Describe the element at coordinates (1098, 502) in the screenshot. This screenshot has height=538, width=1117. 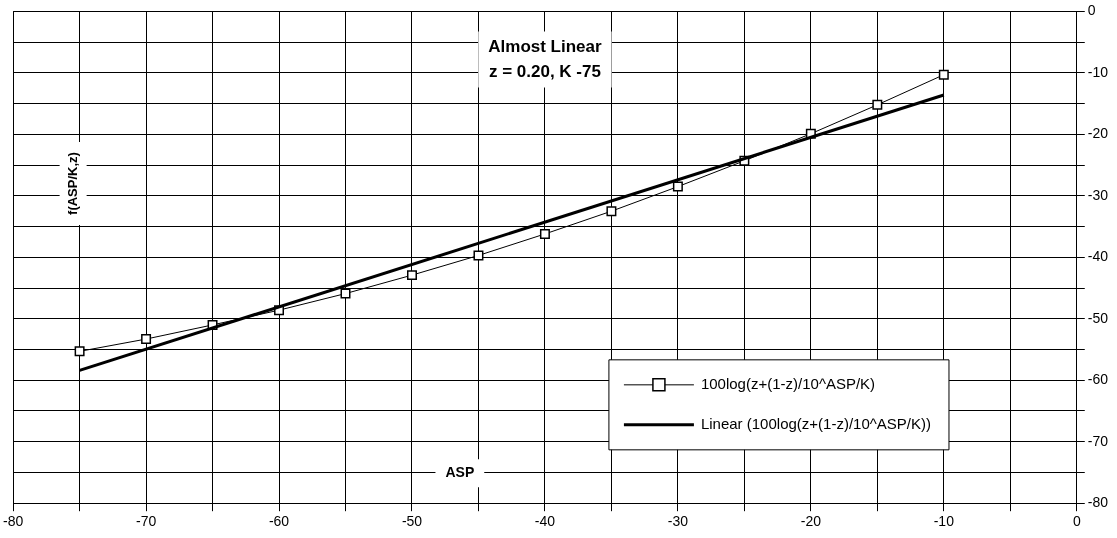
I see `y-tick-label: -80` at that location.